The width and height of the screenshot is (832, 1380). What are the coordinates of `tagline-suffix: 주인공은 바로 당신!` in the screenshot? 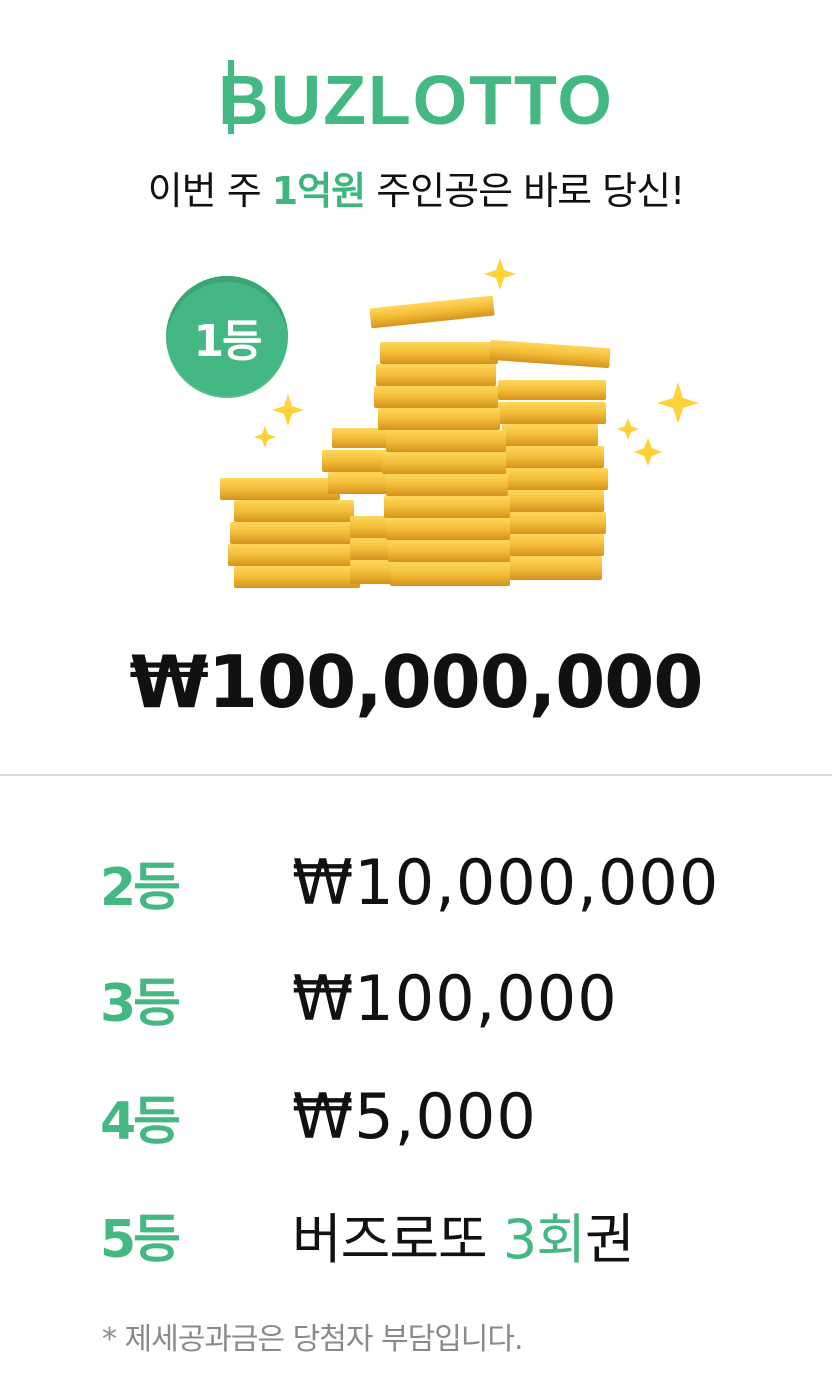 It's located at (525, 191).